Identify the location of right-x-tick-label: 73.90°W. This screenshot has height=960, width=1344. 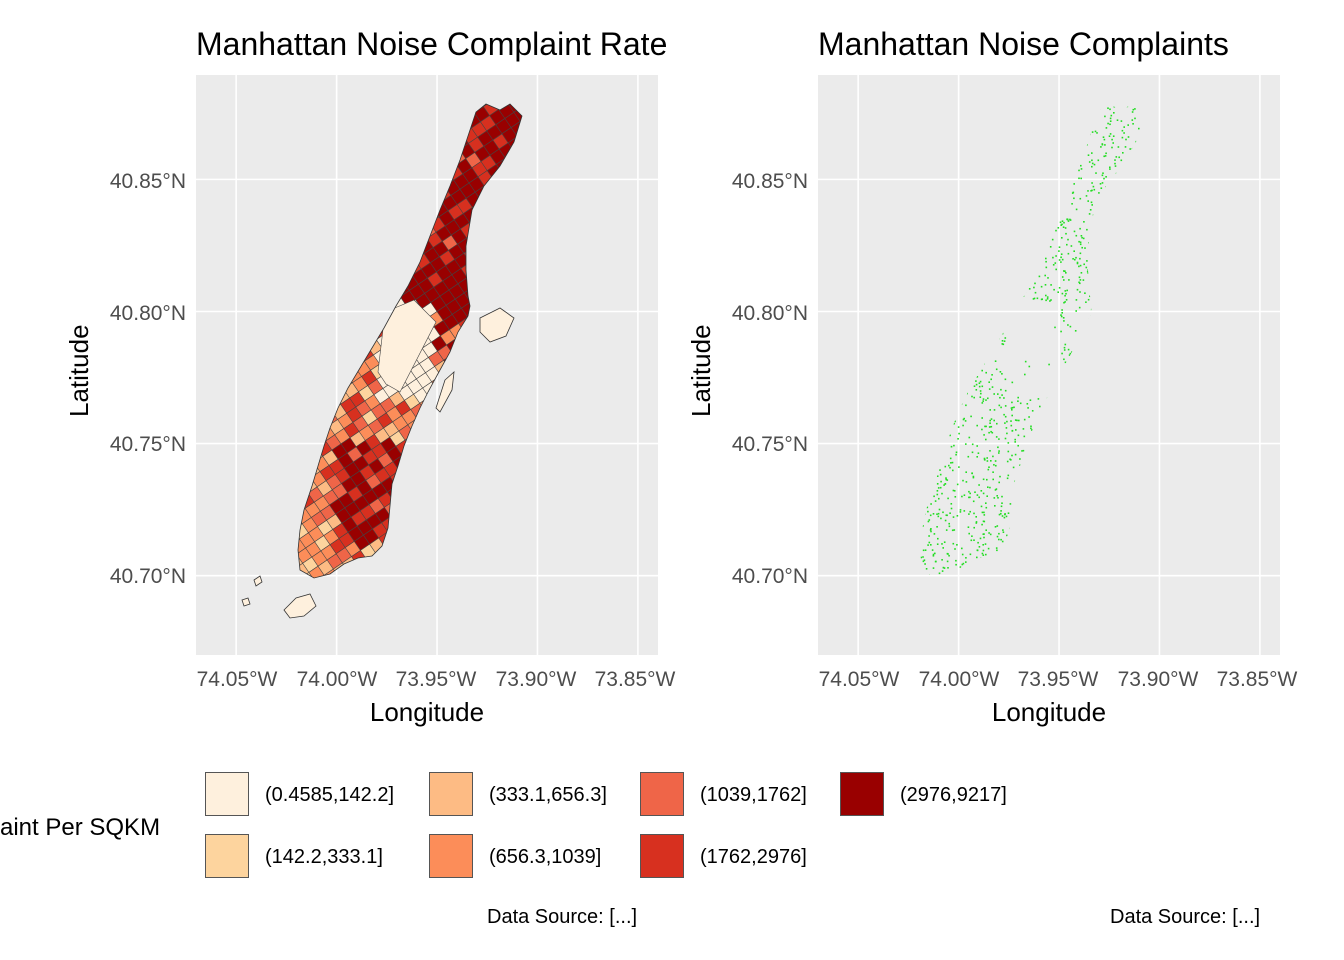
(1158, 679).